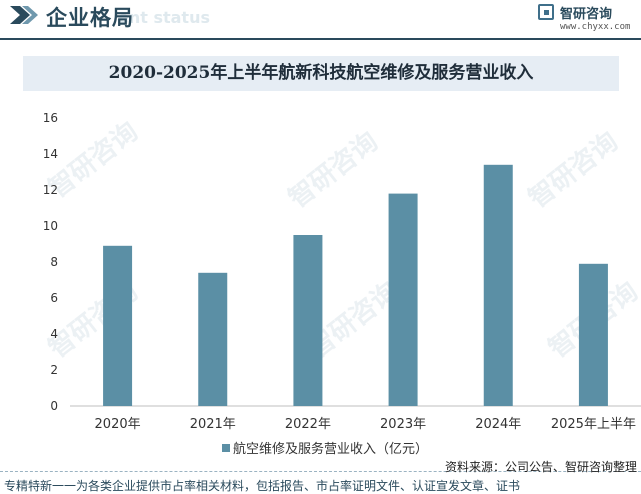 The height and width of the screenshot is (494, 641). What do you see at coordinates (320, 39) in the screenshot?
I see `header-divider` at bounding box center [320, 39].